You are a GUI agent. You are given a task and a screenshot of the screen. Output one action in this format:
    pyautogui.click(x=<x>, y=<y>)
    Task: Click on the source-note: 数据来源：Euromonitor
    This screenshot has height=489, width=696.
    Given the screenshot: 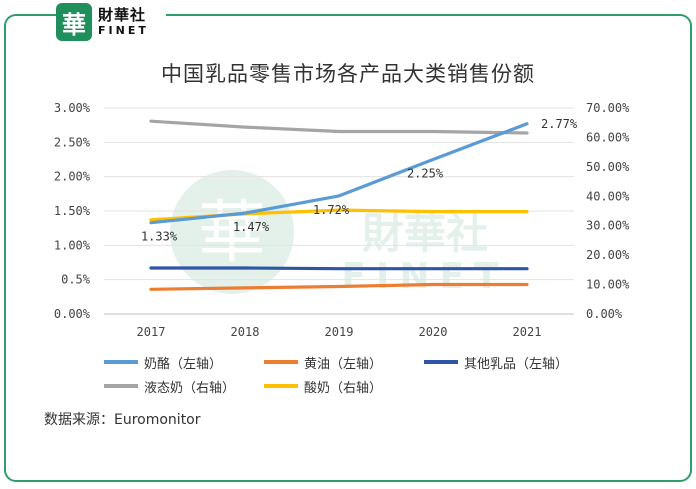 What is the action you would take?
    pyautogui.click(x=122, y=420)
    